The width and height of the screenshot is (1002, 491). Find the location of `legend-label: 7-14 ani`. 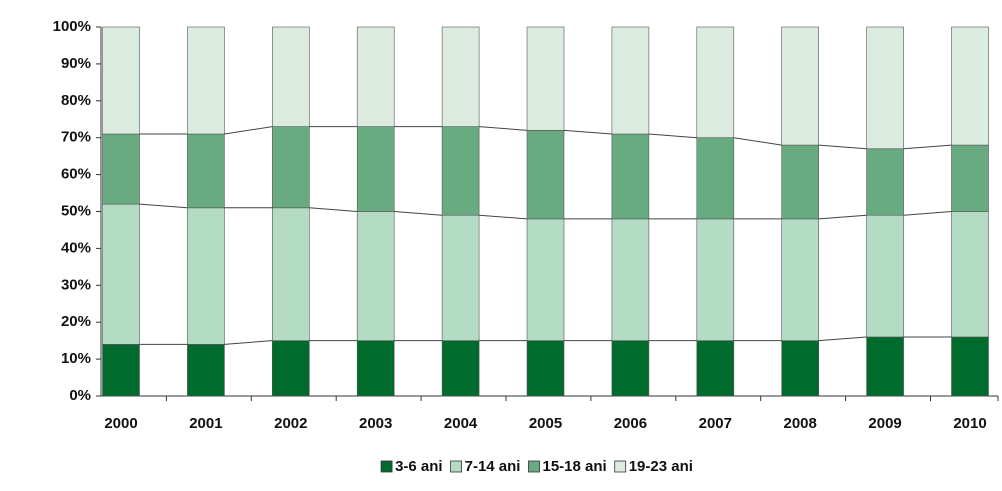

legend-label: 7-14 ani is located at coordinates (493, 466).